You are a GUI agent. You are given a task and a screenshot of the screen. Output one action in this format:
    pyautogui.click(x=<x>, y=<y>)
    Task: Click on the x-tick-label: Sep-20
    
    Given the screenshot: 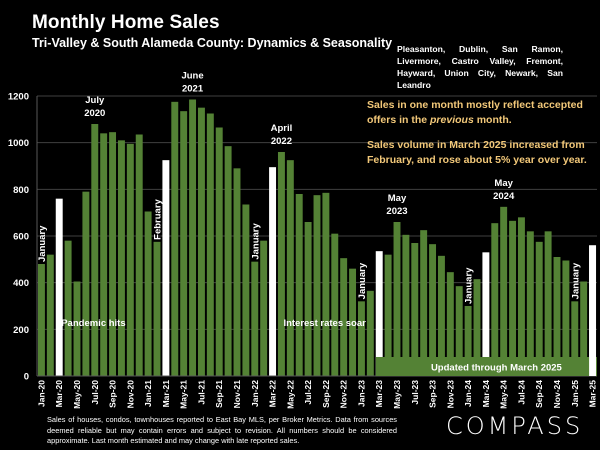 What is the action you would take?
    pyautogui.click(x=113, y=394)
    